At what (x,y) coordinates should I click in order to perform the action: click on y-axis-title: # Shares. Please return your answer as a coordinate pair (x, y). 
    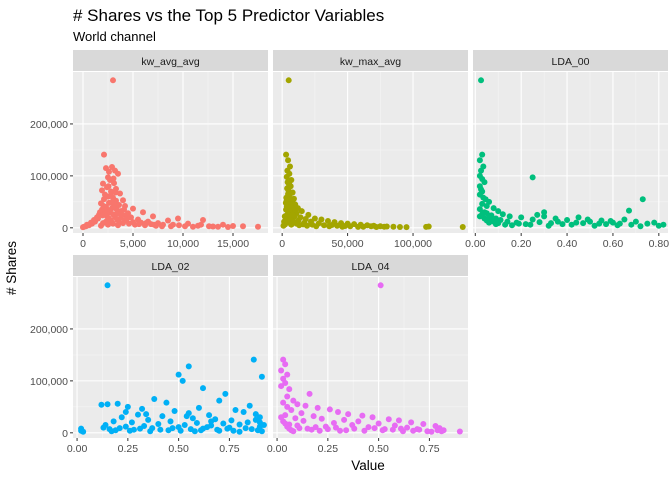
    Looking at the image, I should click on (11, 268).